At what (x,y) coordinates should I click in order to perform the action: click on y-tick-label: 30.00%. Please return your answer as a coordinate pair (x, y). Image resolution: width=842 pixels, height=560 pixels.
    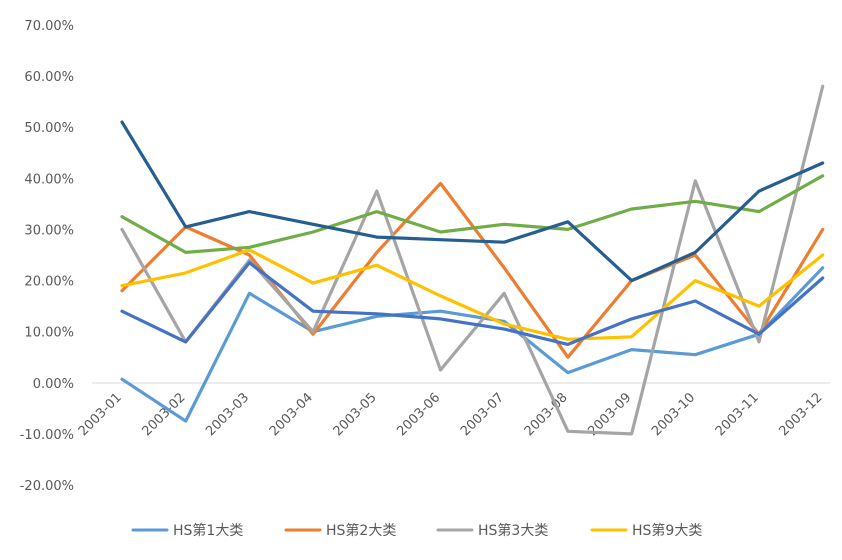
    Looking at the image, I should click on (49, 230).